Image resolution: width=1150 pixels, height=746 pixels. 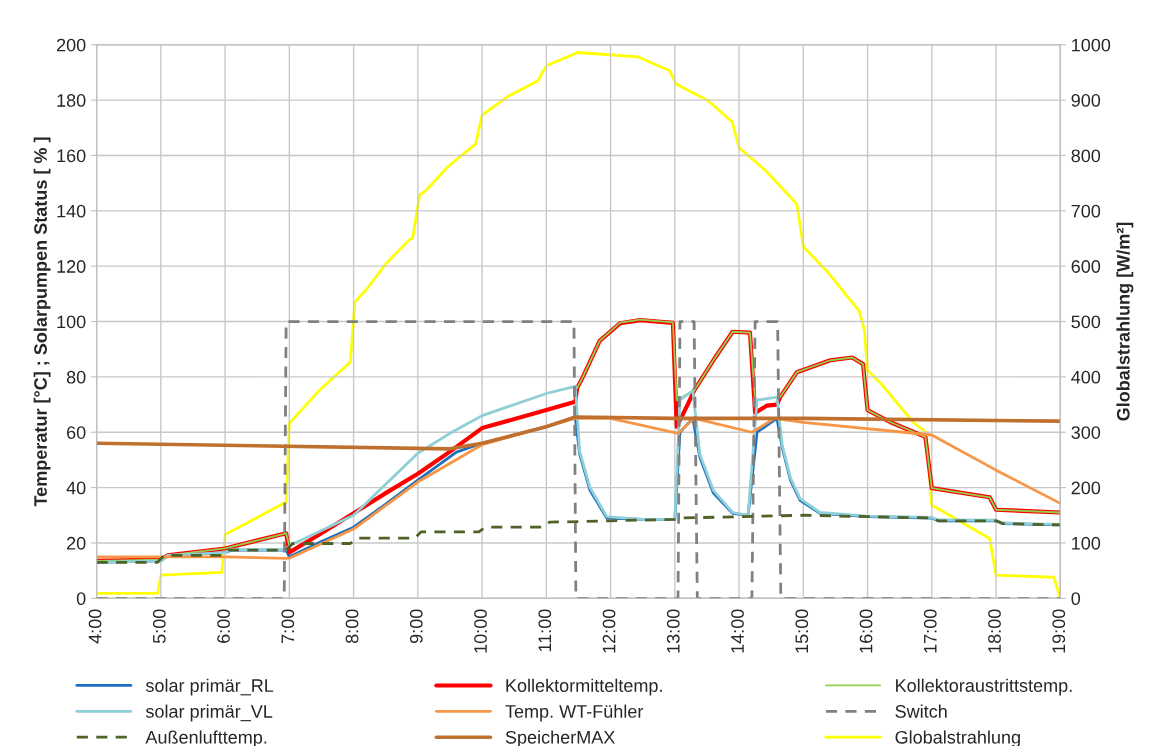 I want to click on legend-label: Switch, so click(x=921, y=711).